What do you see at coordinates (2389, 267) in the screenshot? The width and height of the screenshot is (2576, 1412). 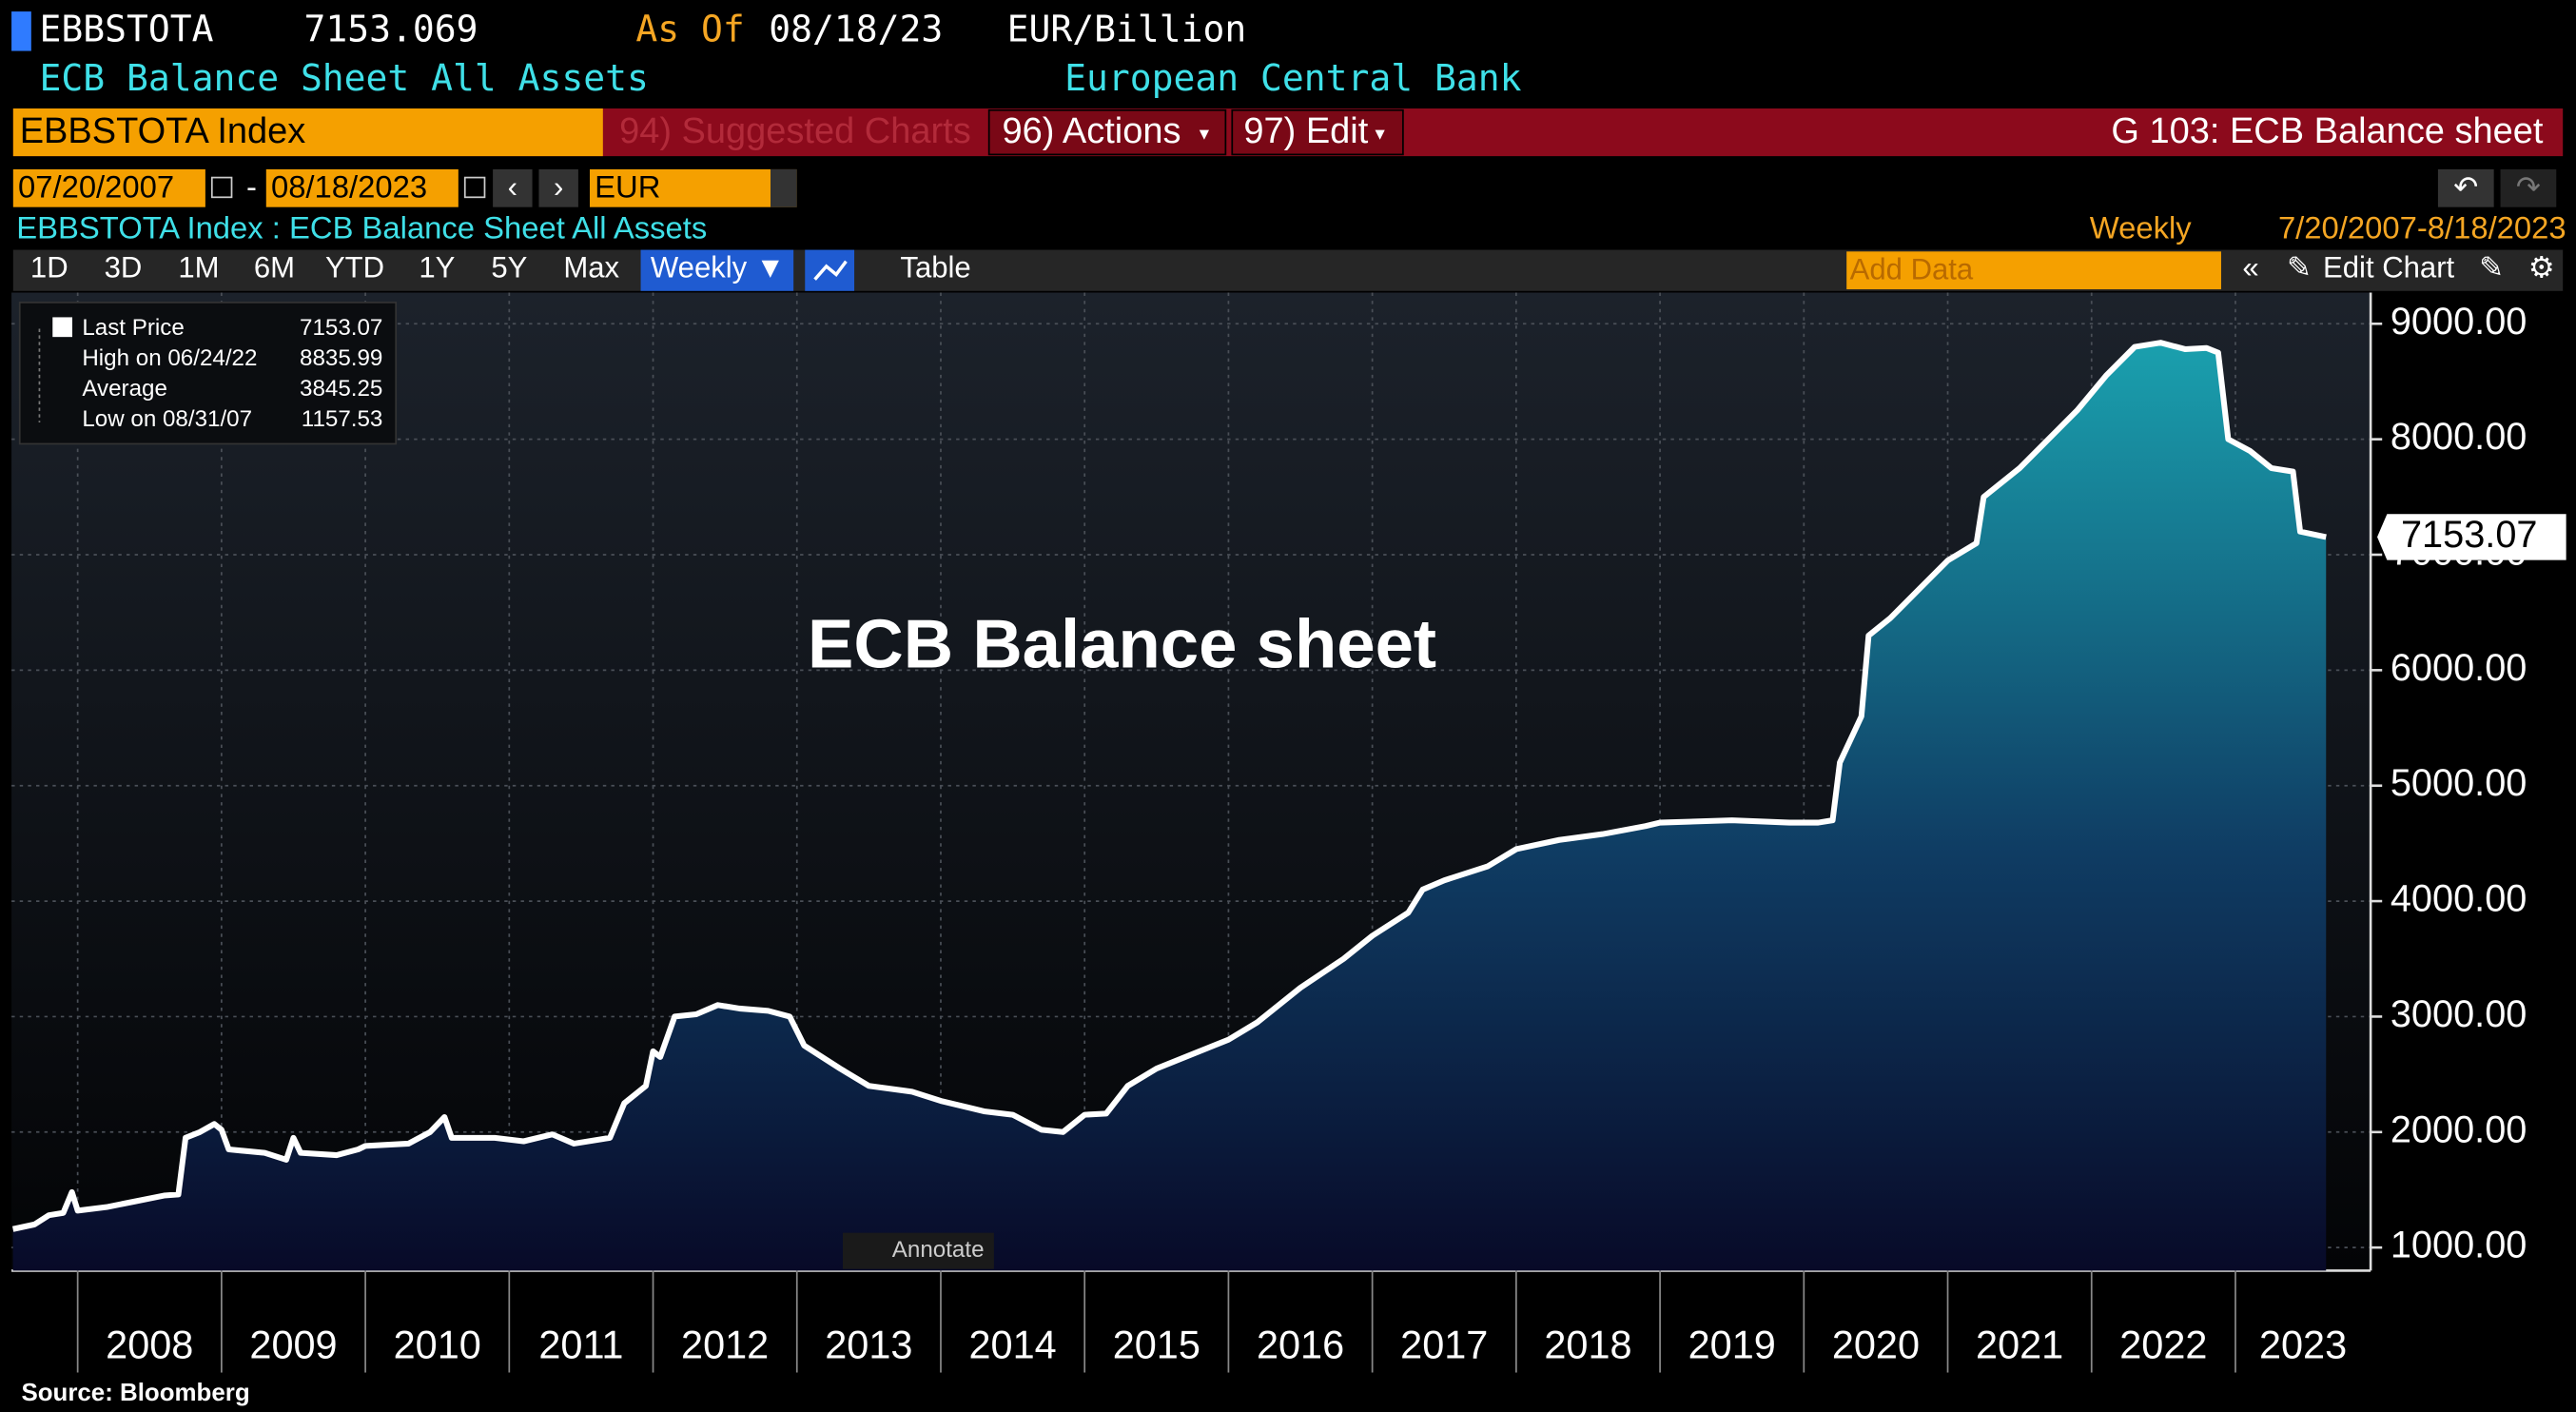 I see `edit-chart-button: Edit Chart` at bounding box center [2389, 267].